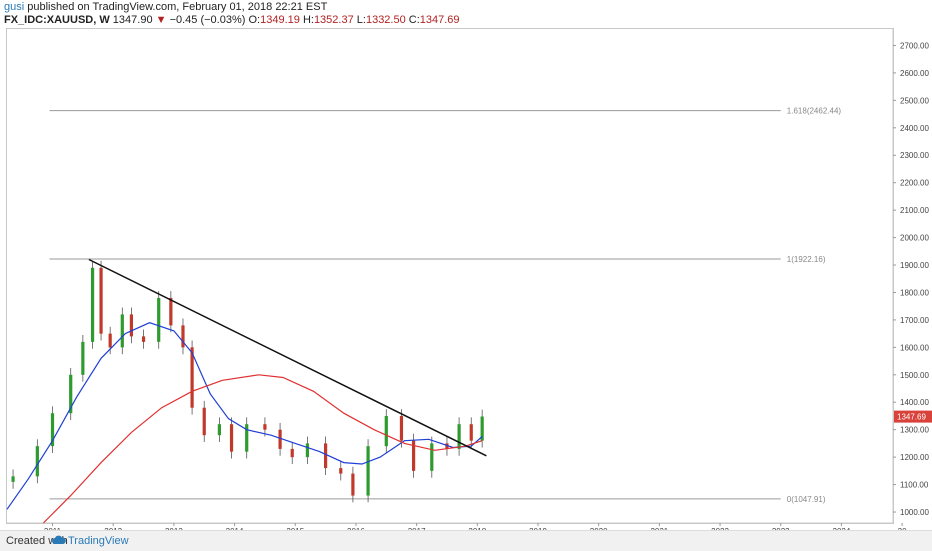  I want to click on current-price-badge, so click(913, 416).